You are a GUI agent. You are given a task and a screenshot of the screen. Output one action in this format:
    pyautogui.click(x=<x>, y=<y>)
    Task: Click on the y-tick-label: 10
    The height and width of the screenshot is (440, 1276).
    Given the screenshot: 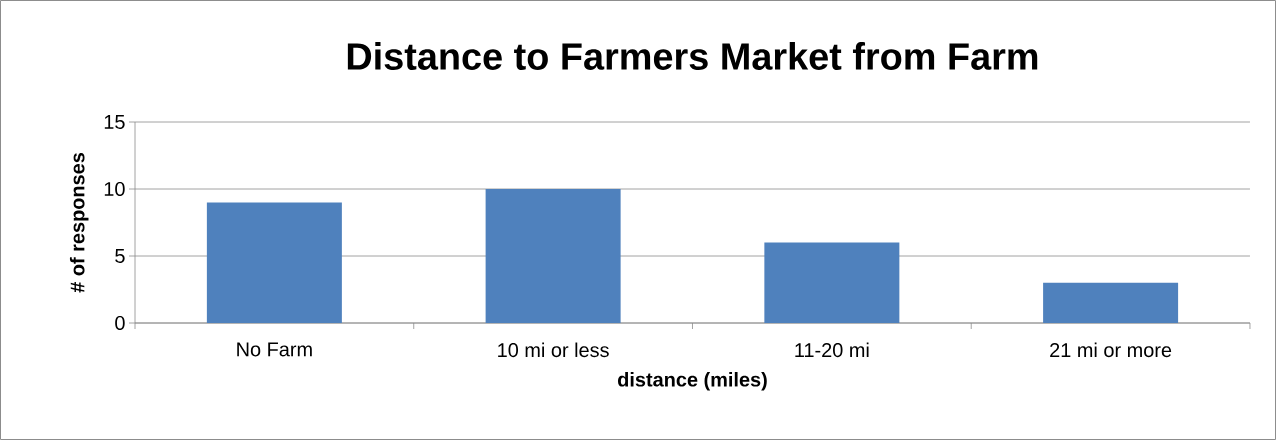 What is the action you would take?
    pyautogui.click(x=114, y=189)
    